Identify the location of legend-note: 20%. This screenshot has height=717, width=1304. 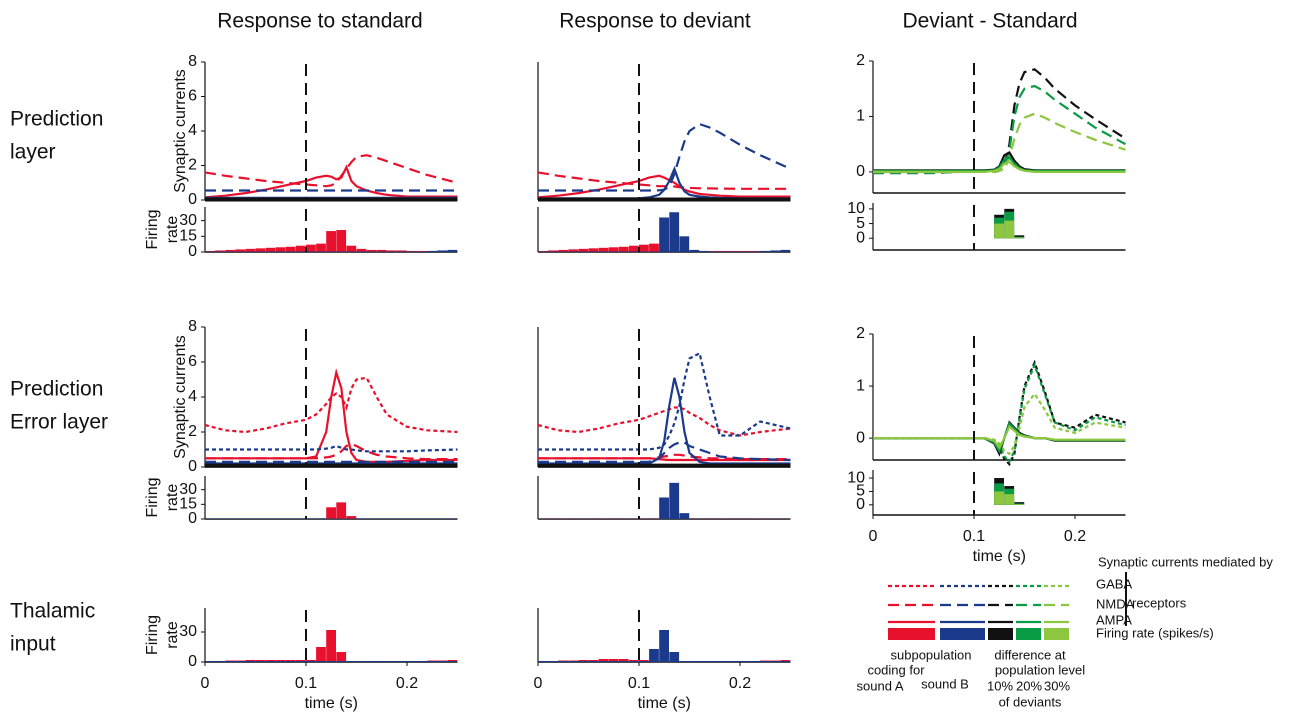
(1029, 685).